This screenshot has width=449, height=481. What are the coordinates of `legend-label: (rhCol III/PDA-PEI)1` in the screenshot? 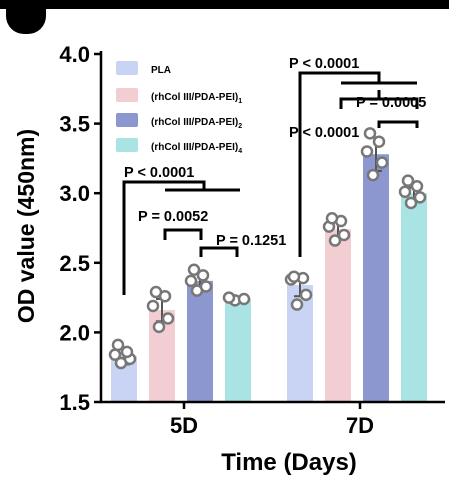 It's located at (196, 98).